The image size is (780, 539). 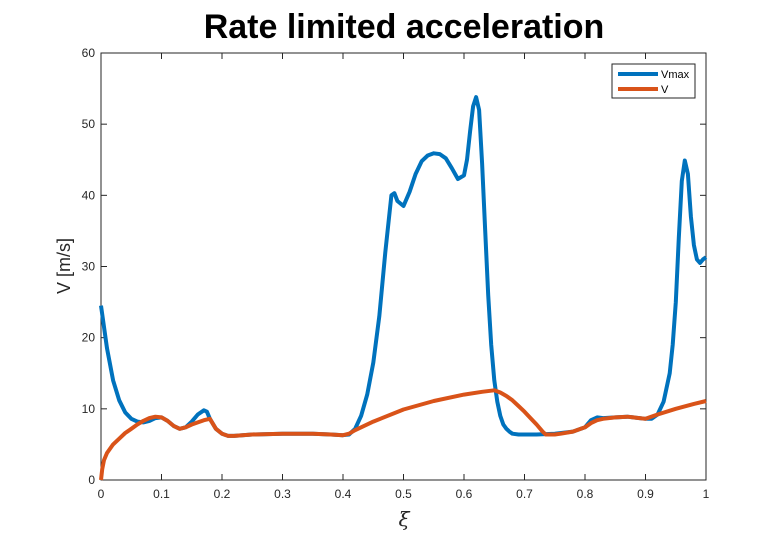 I want to click on y-tick-label: 40, so click(x=89, y=195).